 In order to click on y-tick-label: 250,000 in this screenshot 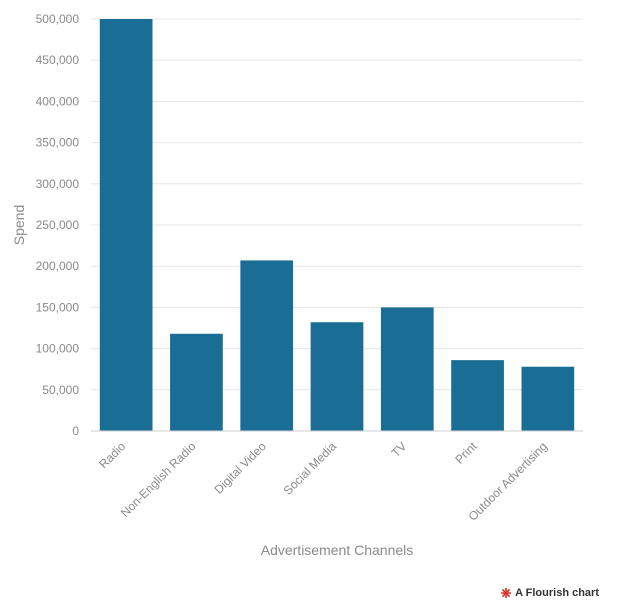, I will do `click(58, 225)`.